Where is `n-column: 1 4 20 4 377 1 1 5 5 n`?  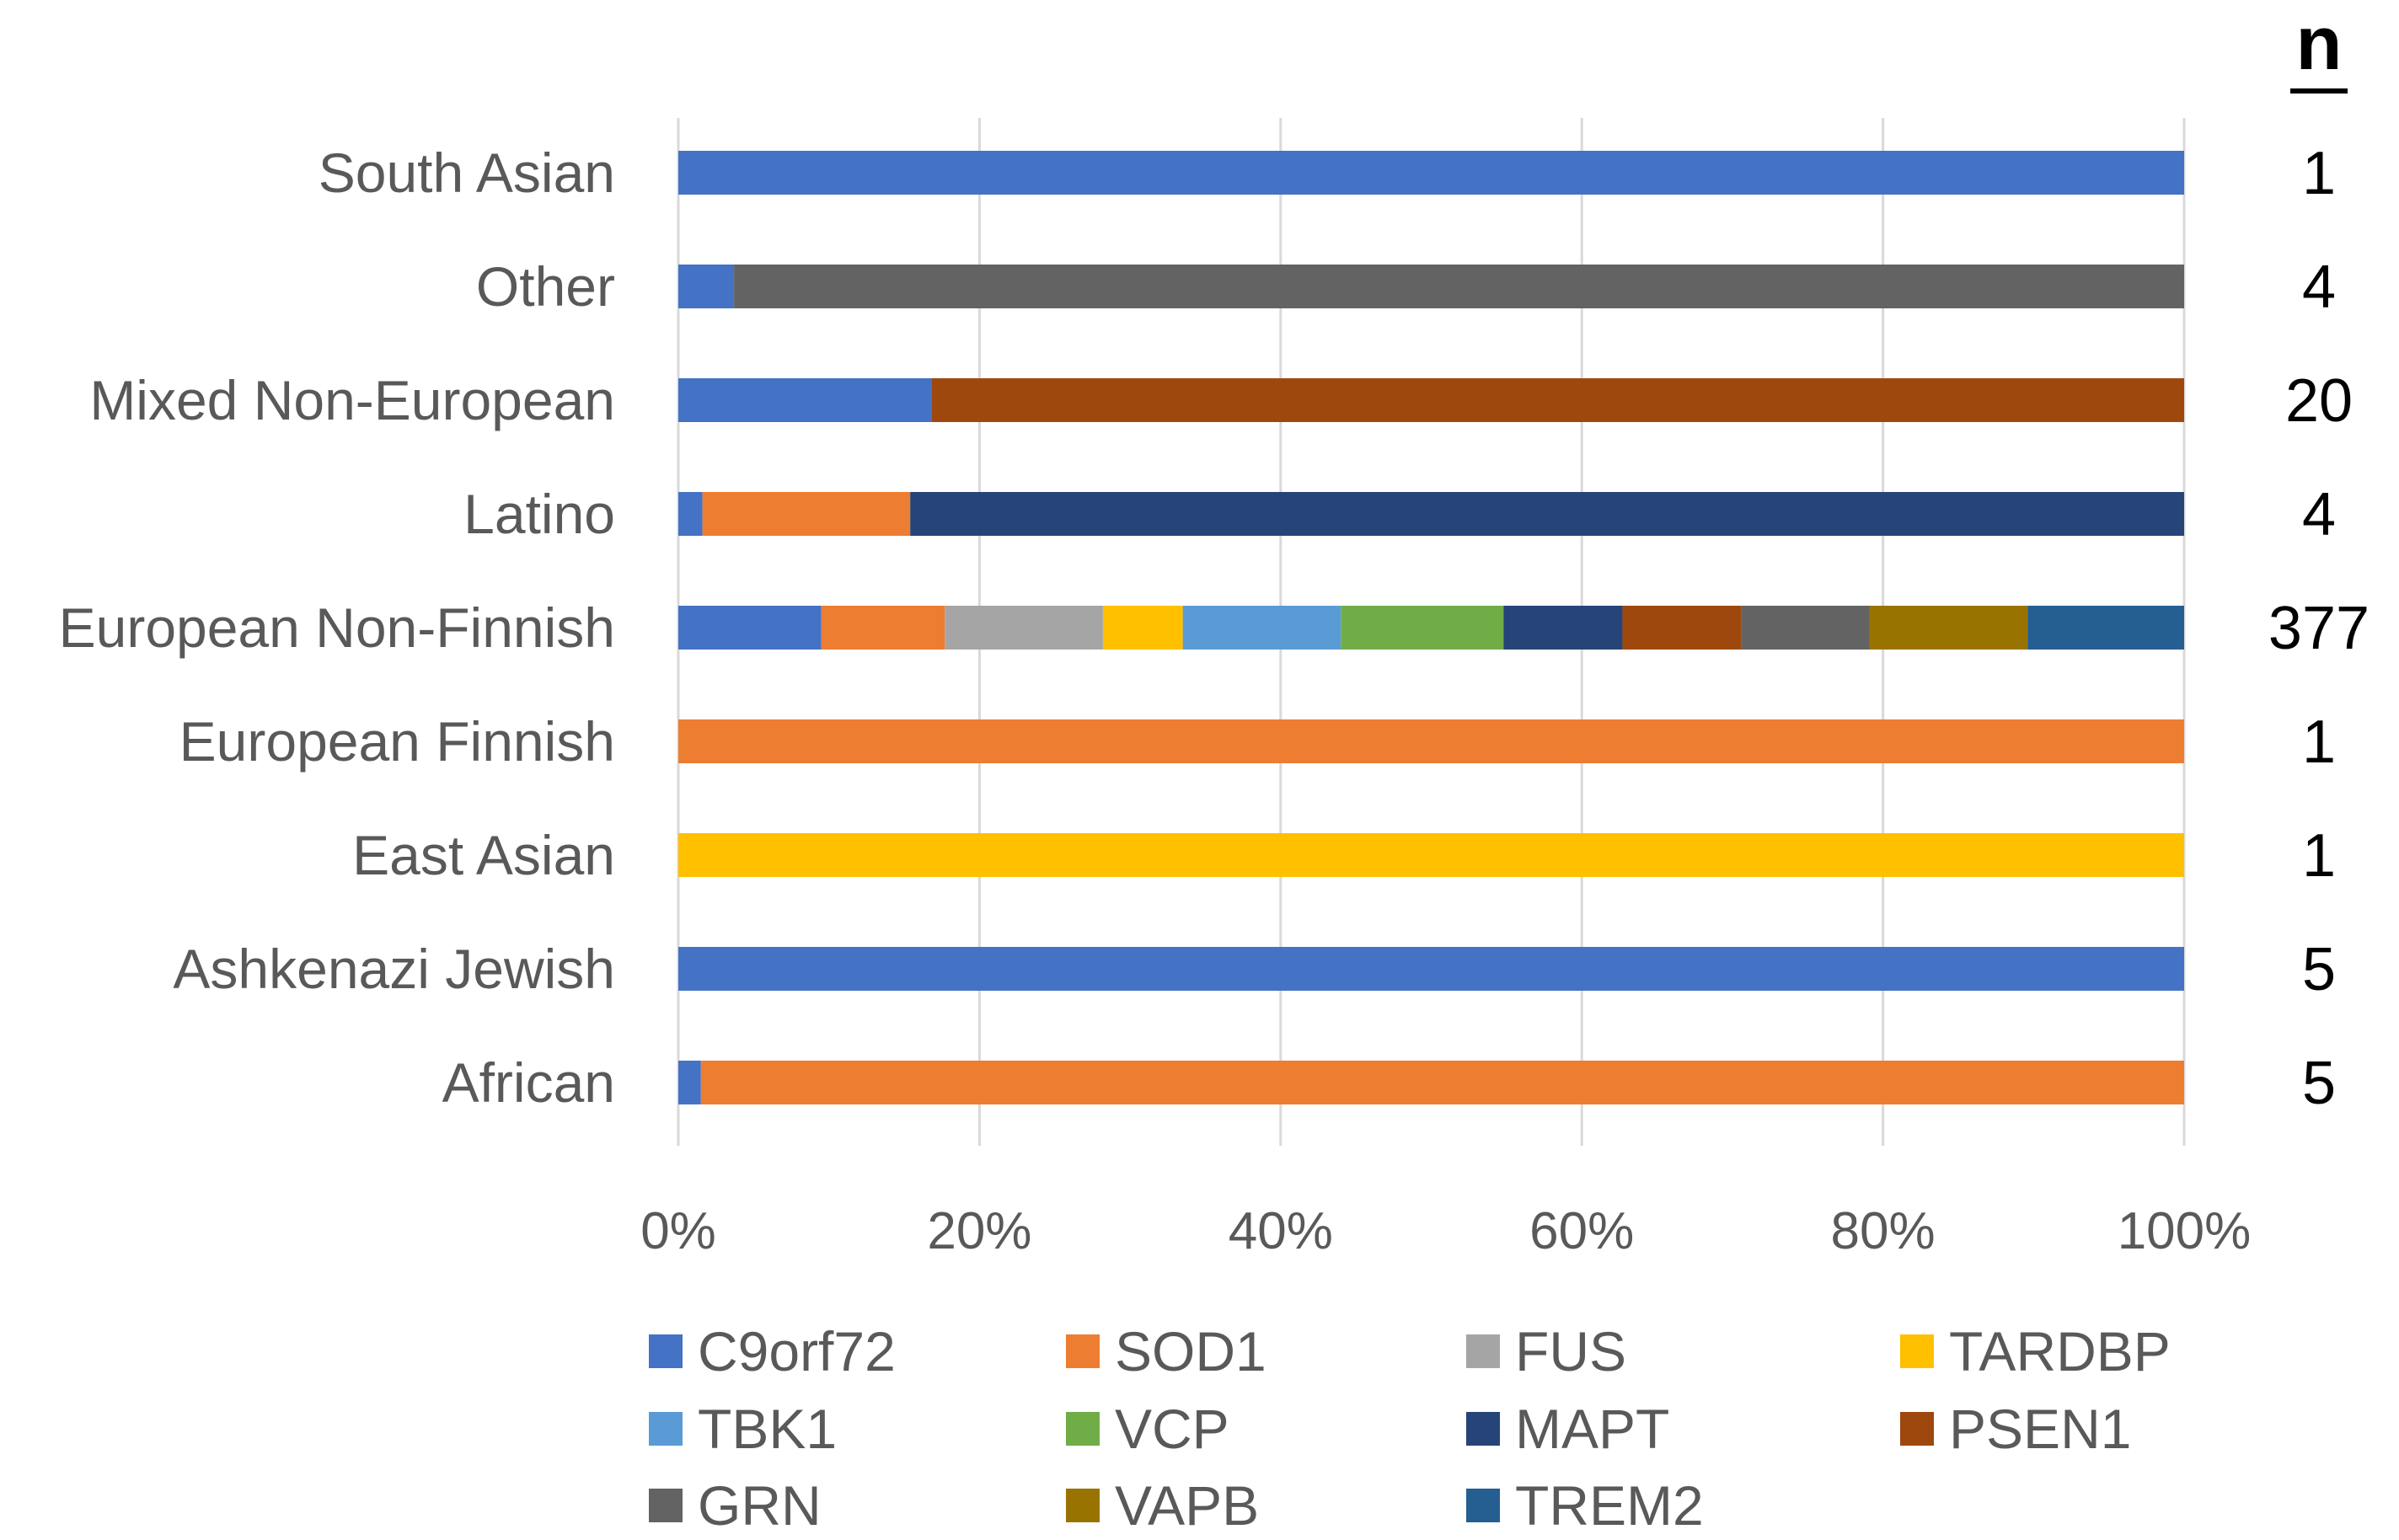
n-column: 1 4 20 4 377 1 1 5 5 n is located at coordinates (2319, 560).